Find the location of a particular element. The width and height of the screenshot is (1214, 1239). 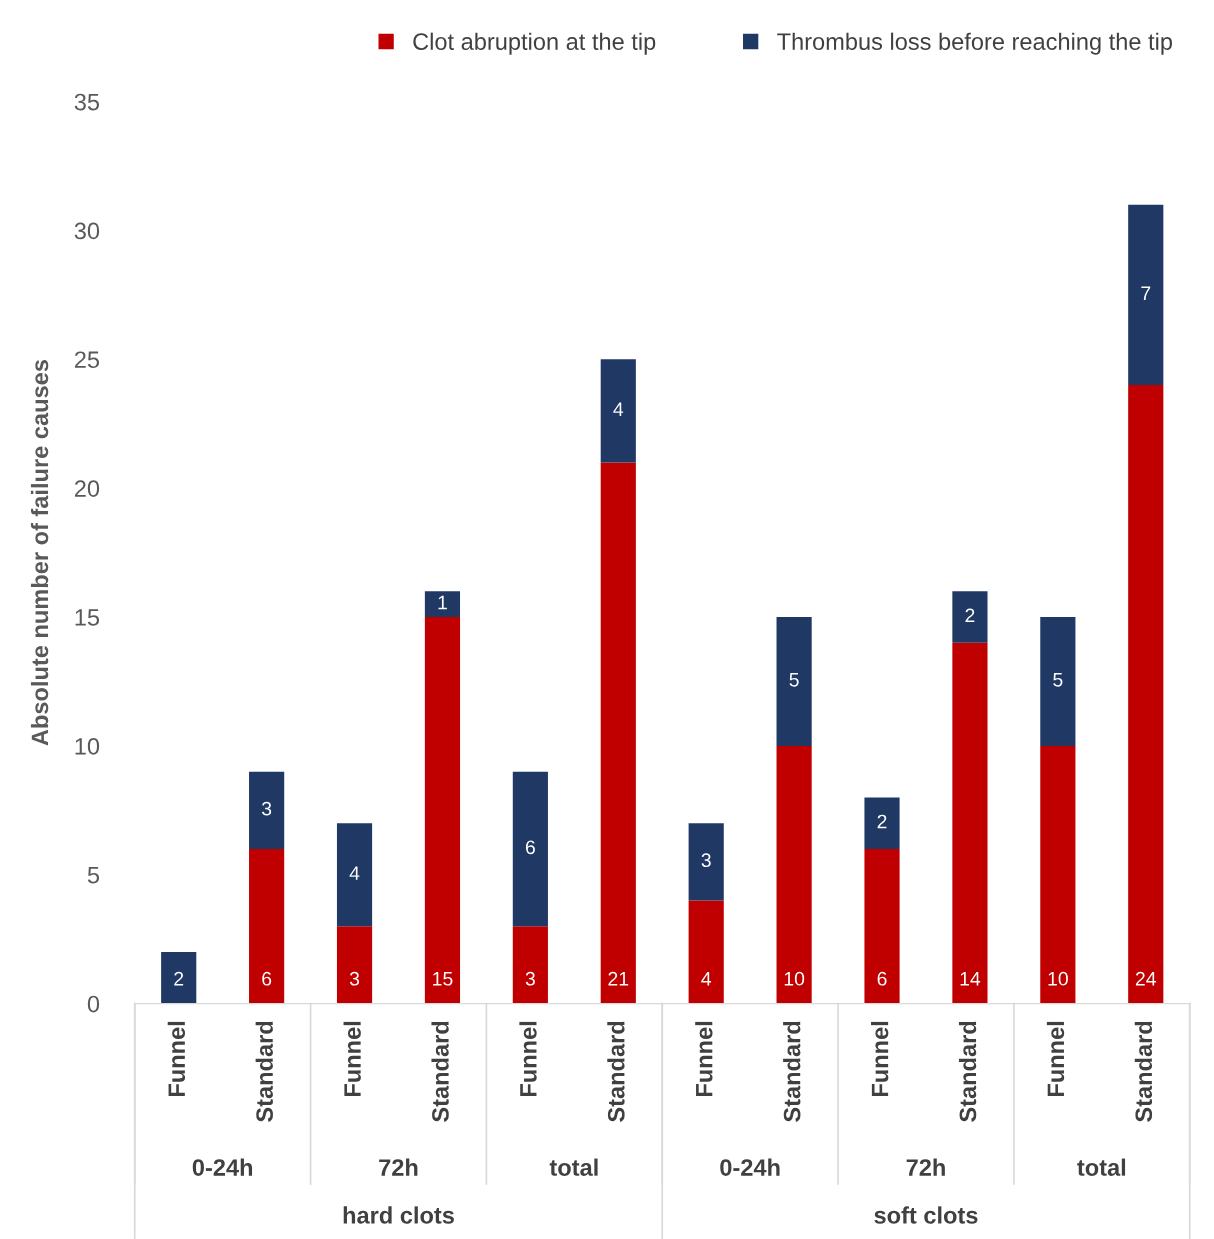

data-label: 21 is located at coordinates (618, 978).